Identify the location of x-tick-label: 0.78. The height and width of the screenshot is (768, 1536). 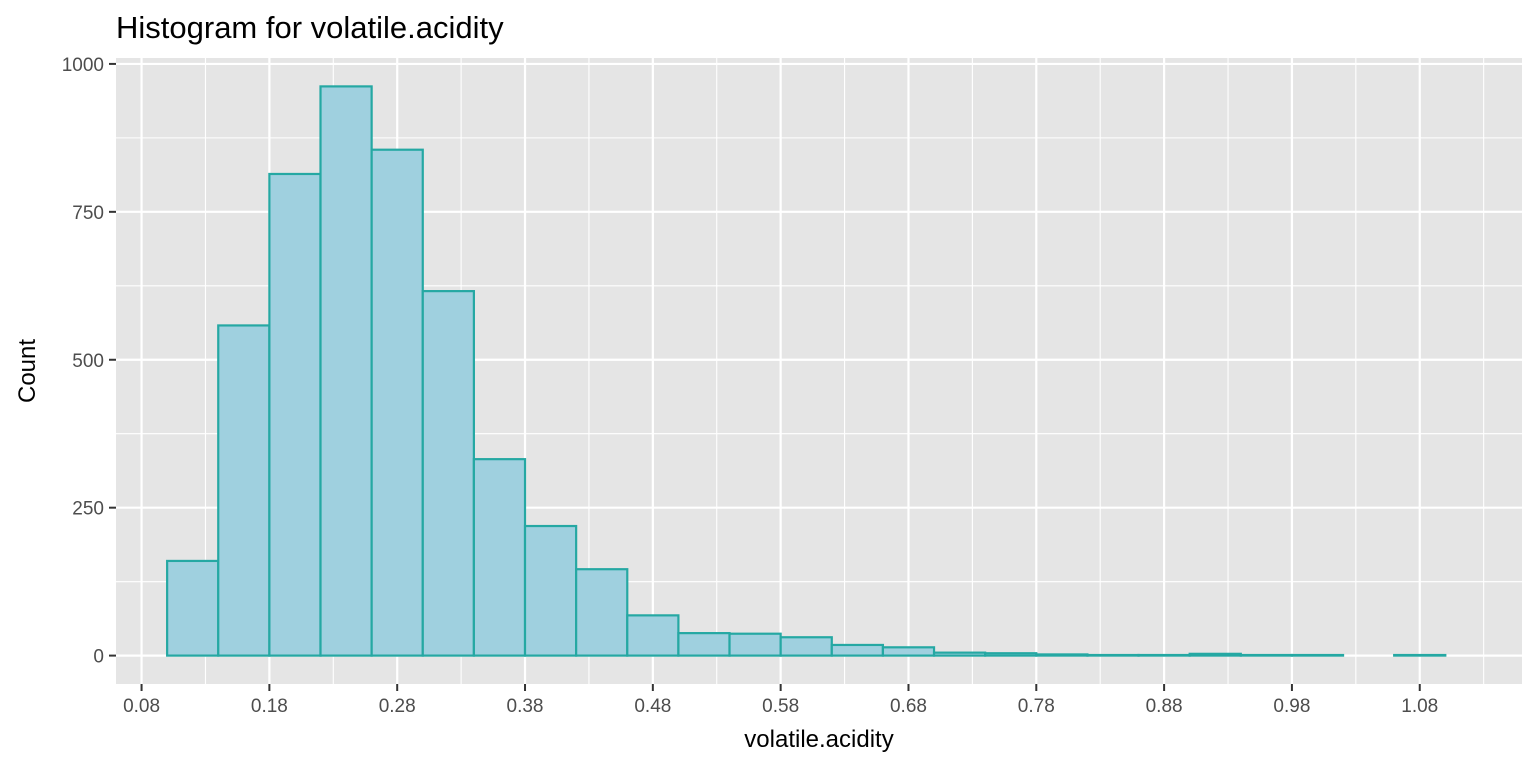
(1036, 706).